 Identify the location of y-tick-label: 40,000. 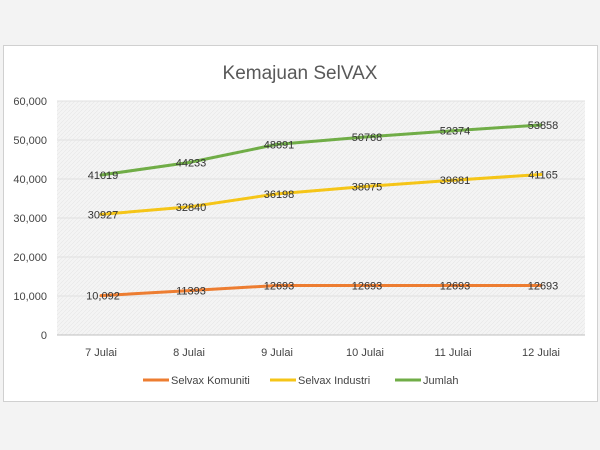
(30, 180).